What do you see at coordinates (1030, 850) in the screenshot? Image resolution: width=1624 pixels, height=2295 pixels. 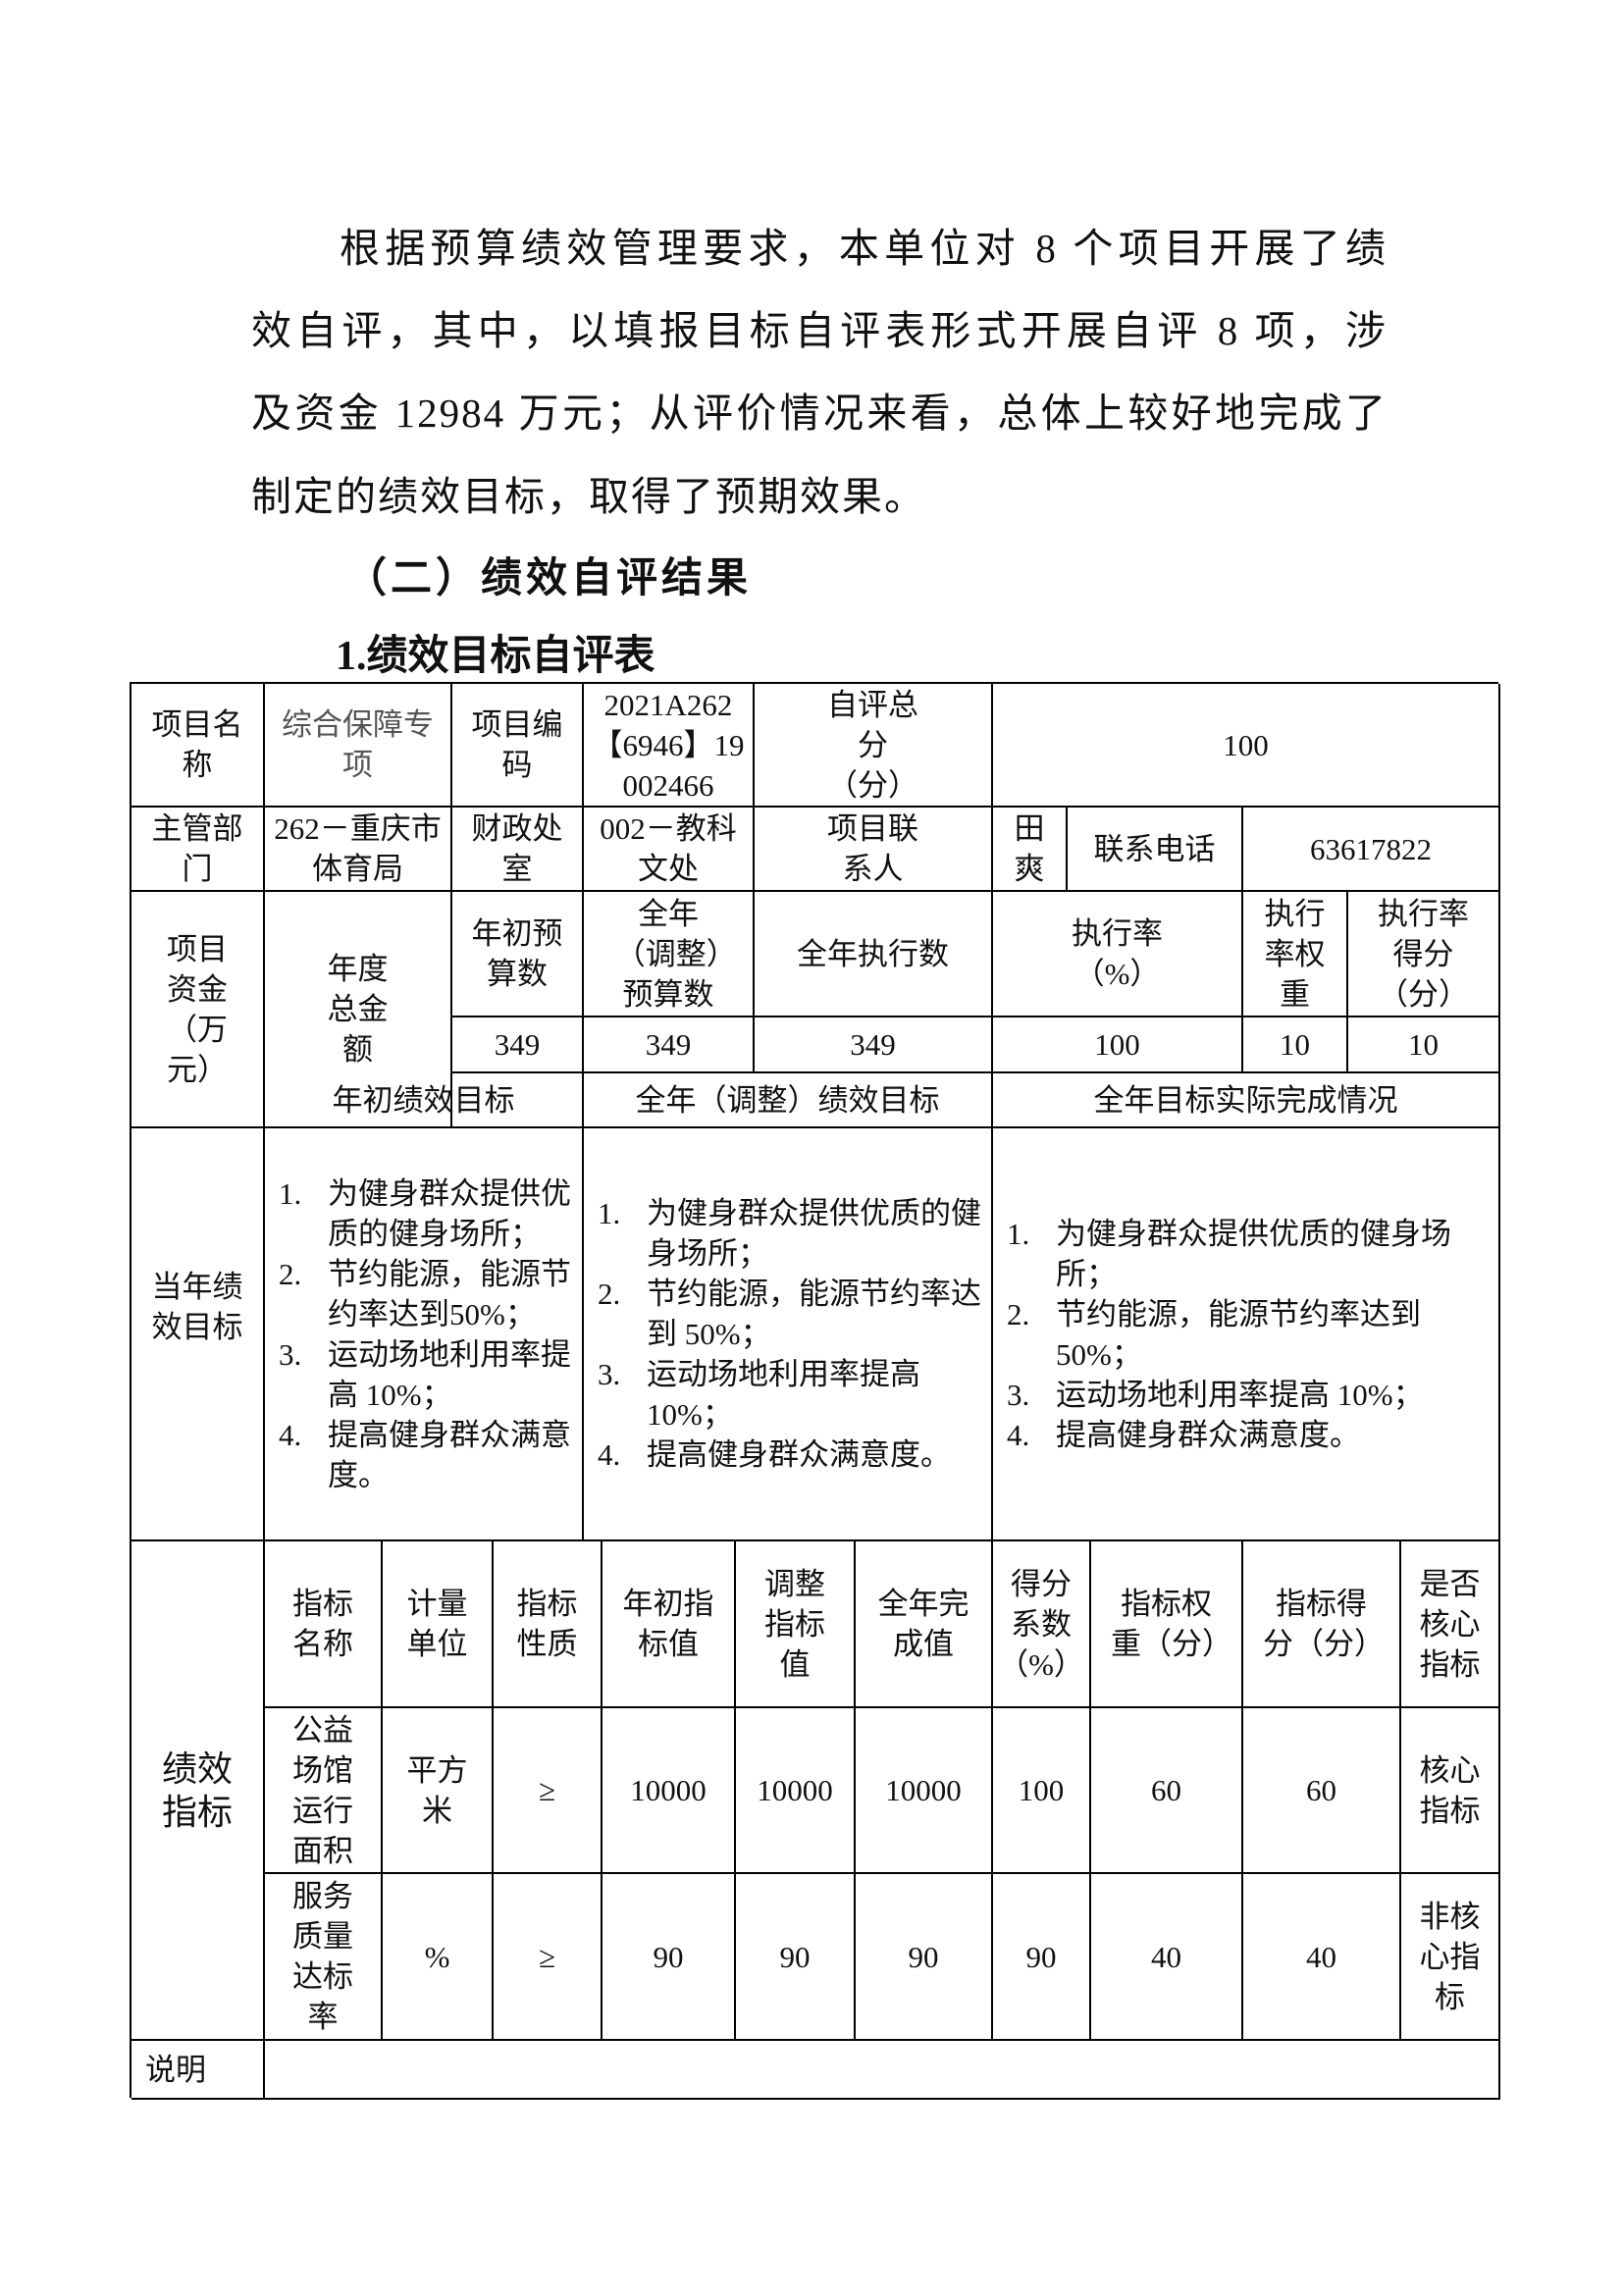 I see `contact: 田爽` at bounding box center [1030, 850].